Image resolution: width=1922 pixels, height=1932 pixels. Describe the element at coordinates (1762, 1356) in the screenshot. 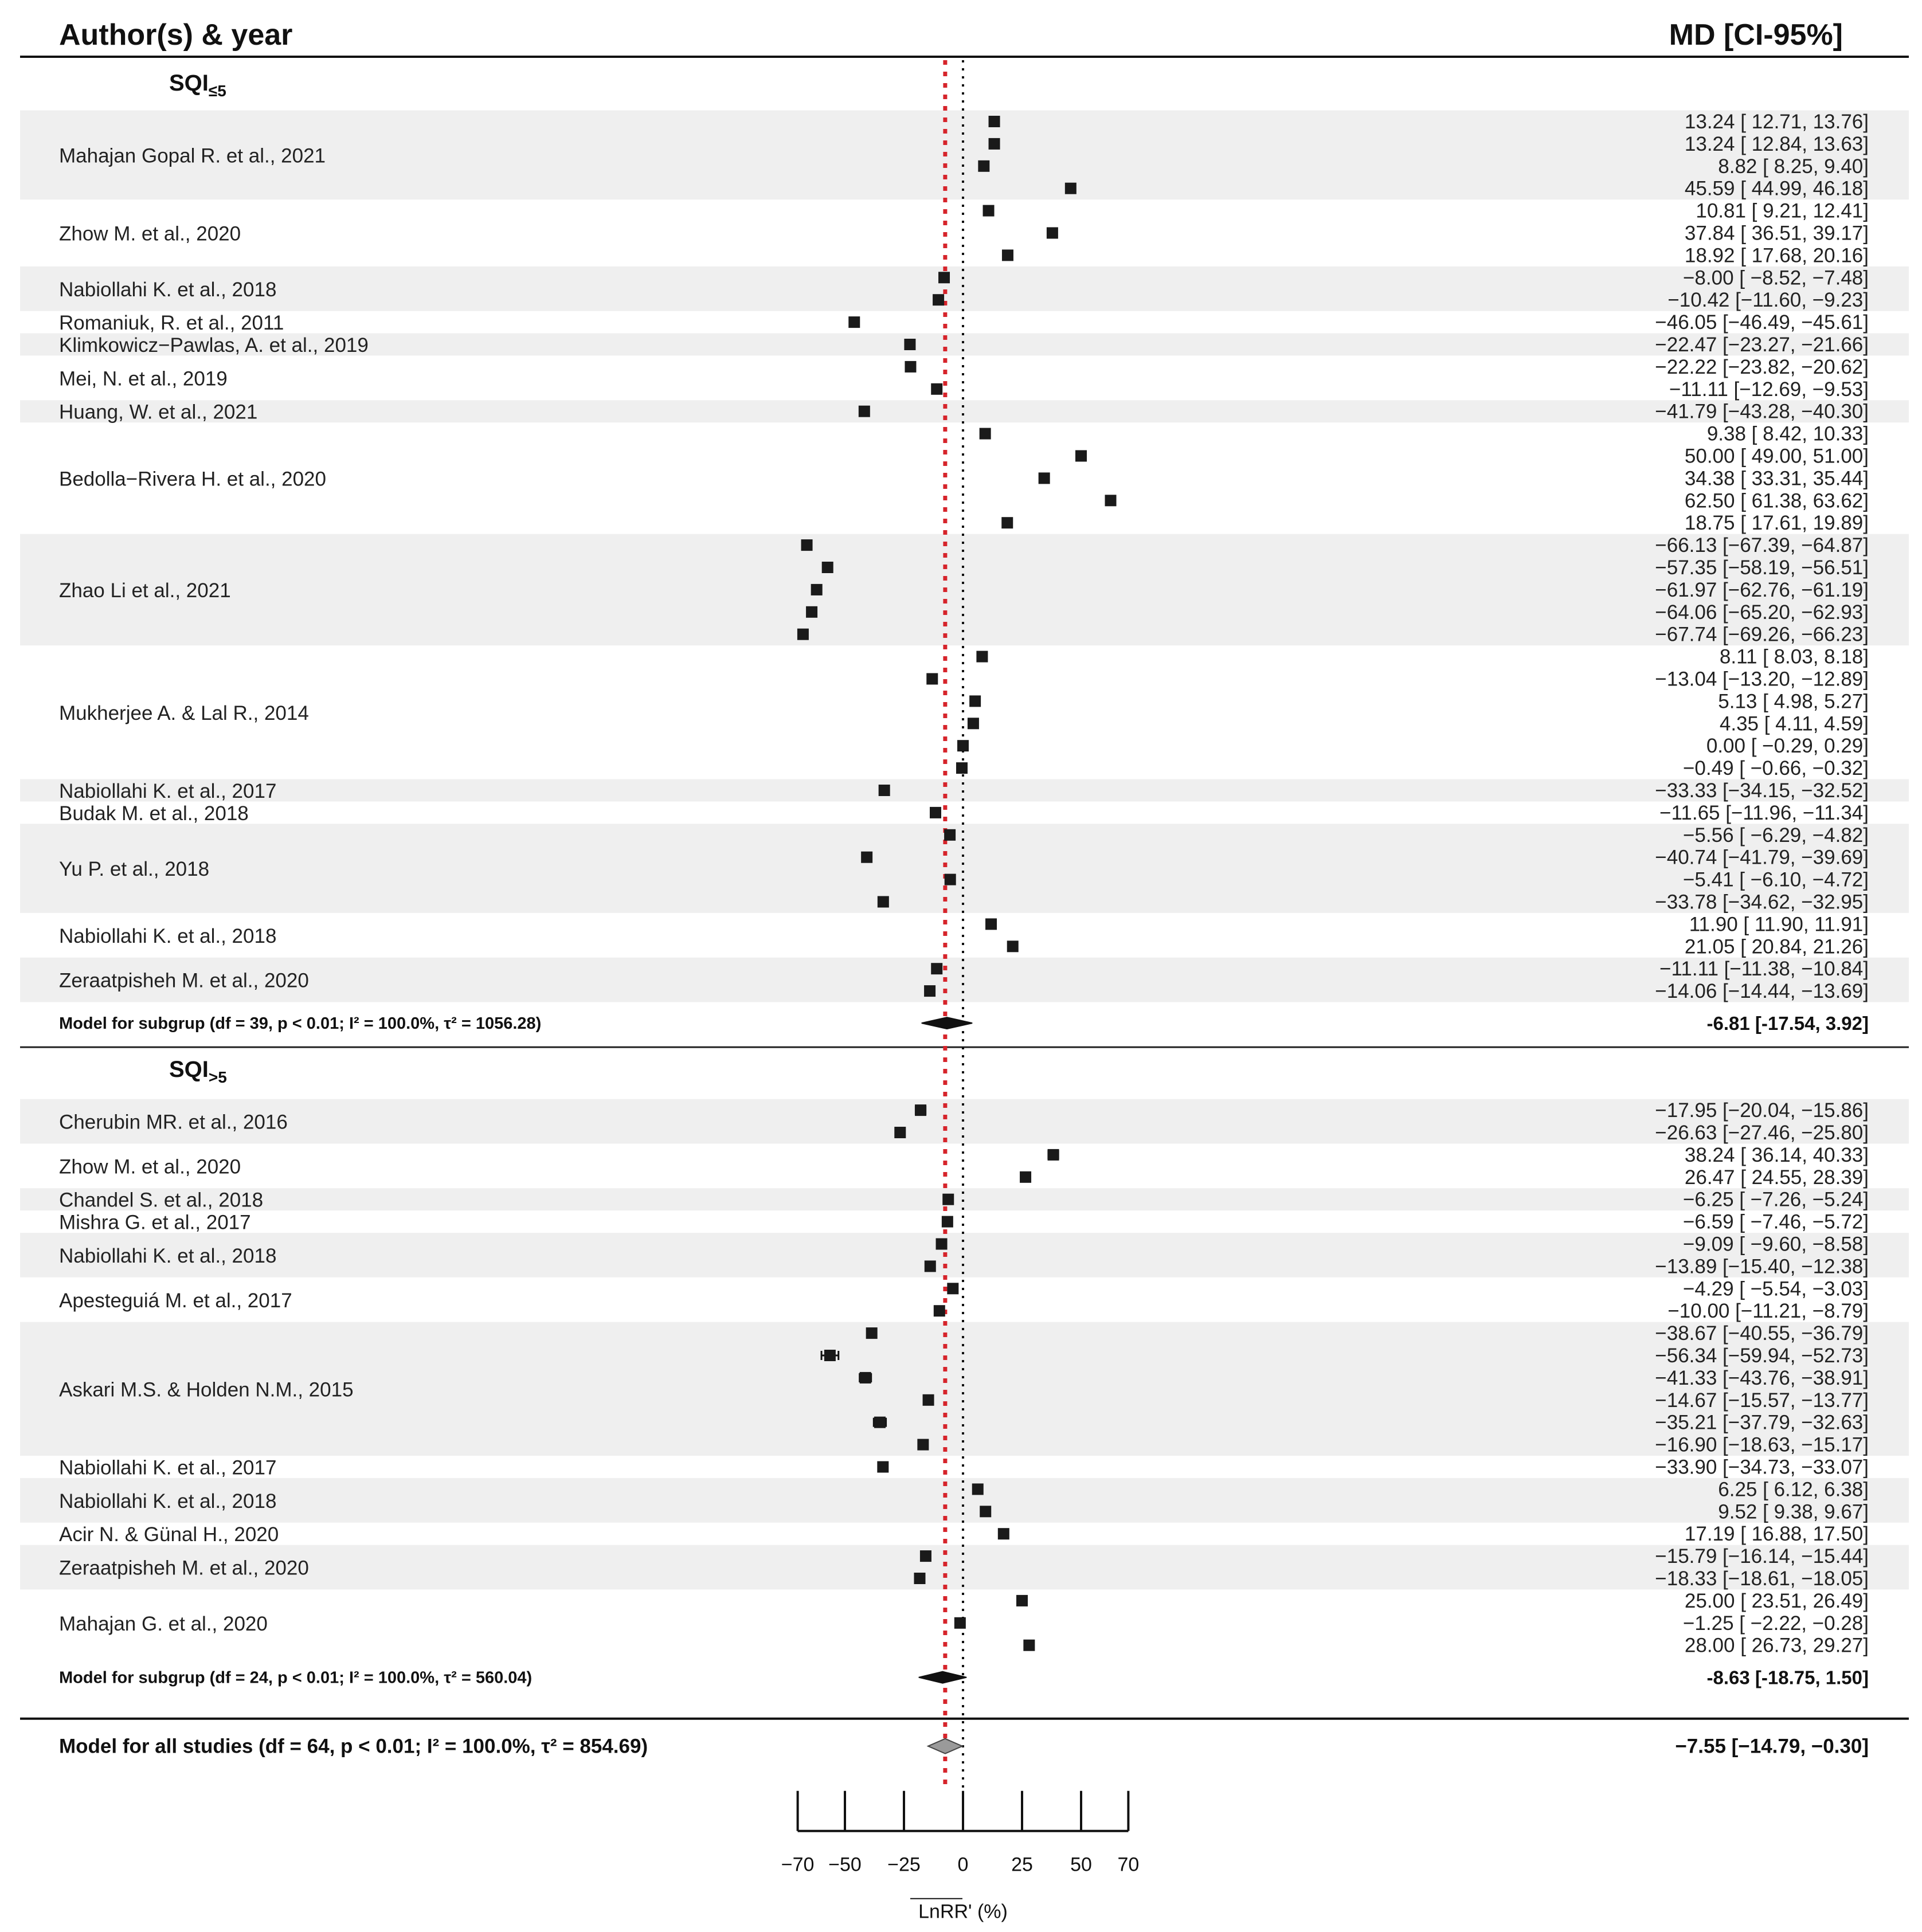

I see `effect-value: −56.34 [−59.94, −52.73]` at that location.